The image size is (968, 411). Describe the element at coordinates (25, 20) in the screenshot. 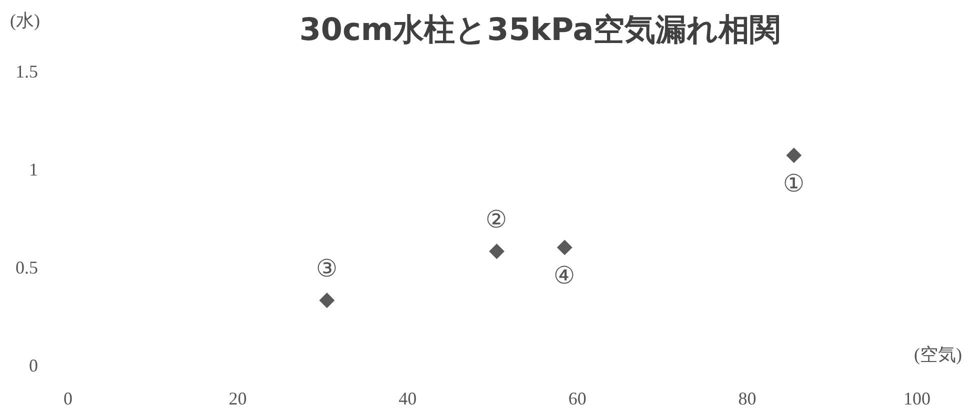

I see `y-axis-title: (水)` at that location.